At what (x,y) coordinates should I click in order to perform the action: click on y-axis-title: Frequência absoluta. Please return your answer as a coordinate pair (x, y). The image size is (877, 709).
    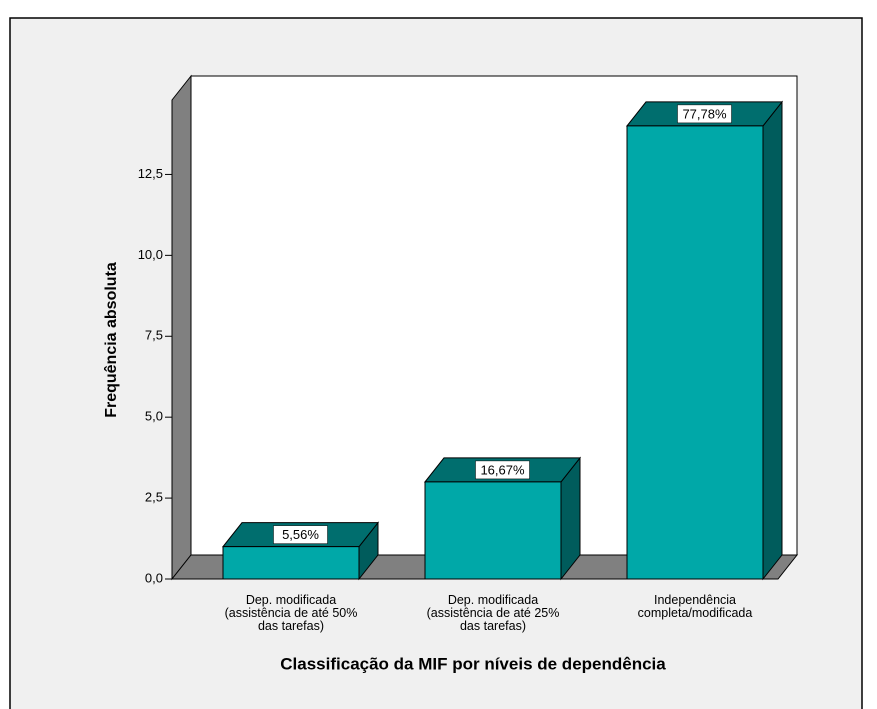
    Looking at the image, I should click on (111, 340).